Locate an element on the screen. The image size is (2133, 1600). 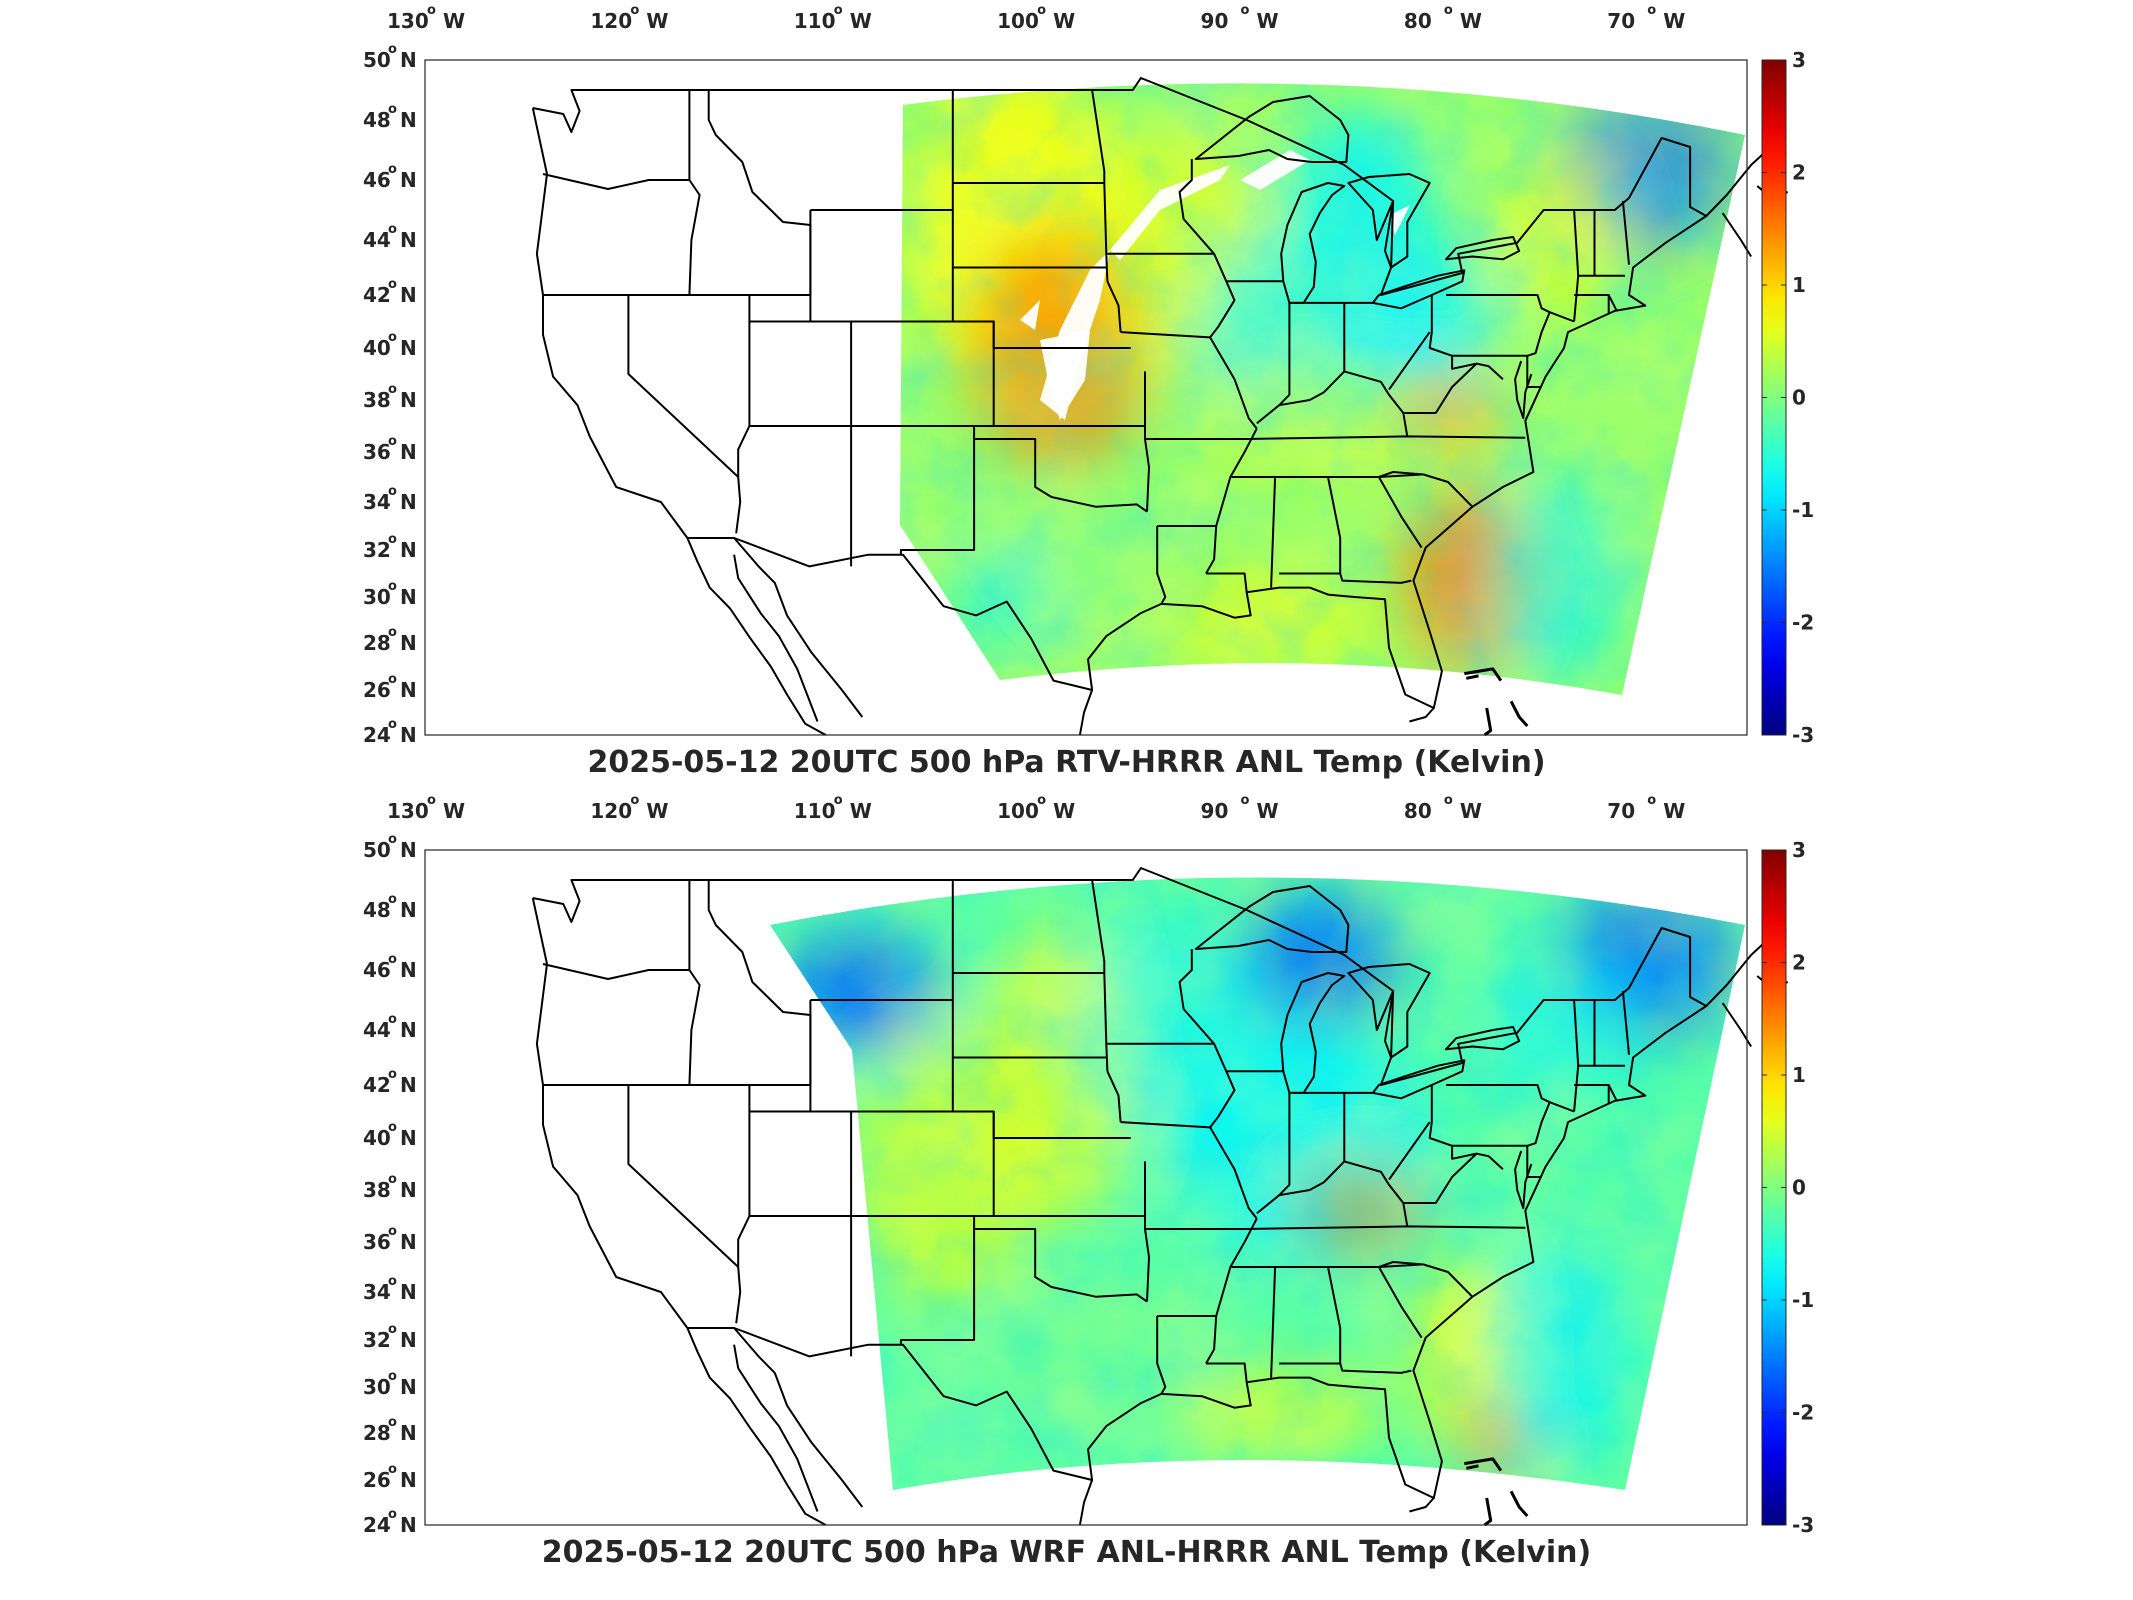
latitude-tick-label: 40 is located at coordinates (377, 1138).